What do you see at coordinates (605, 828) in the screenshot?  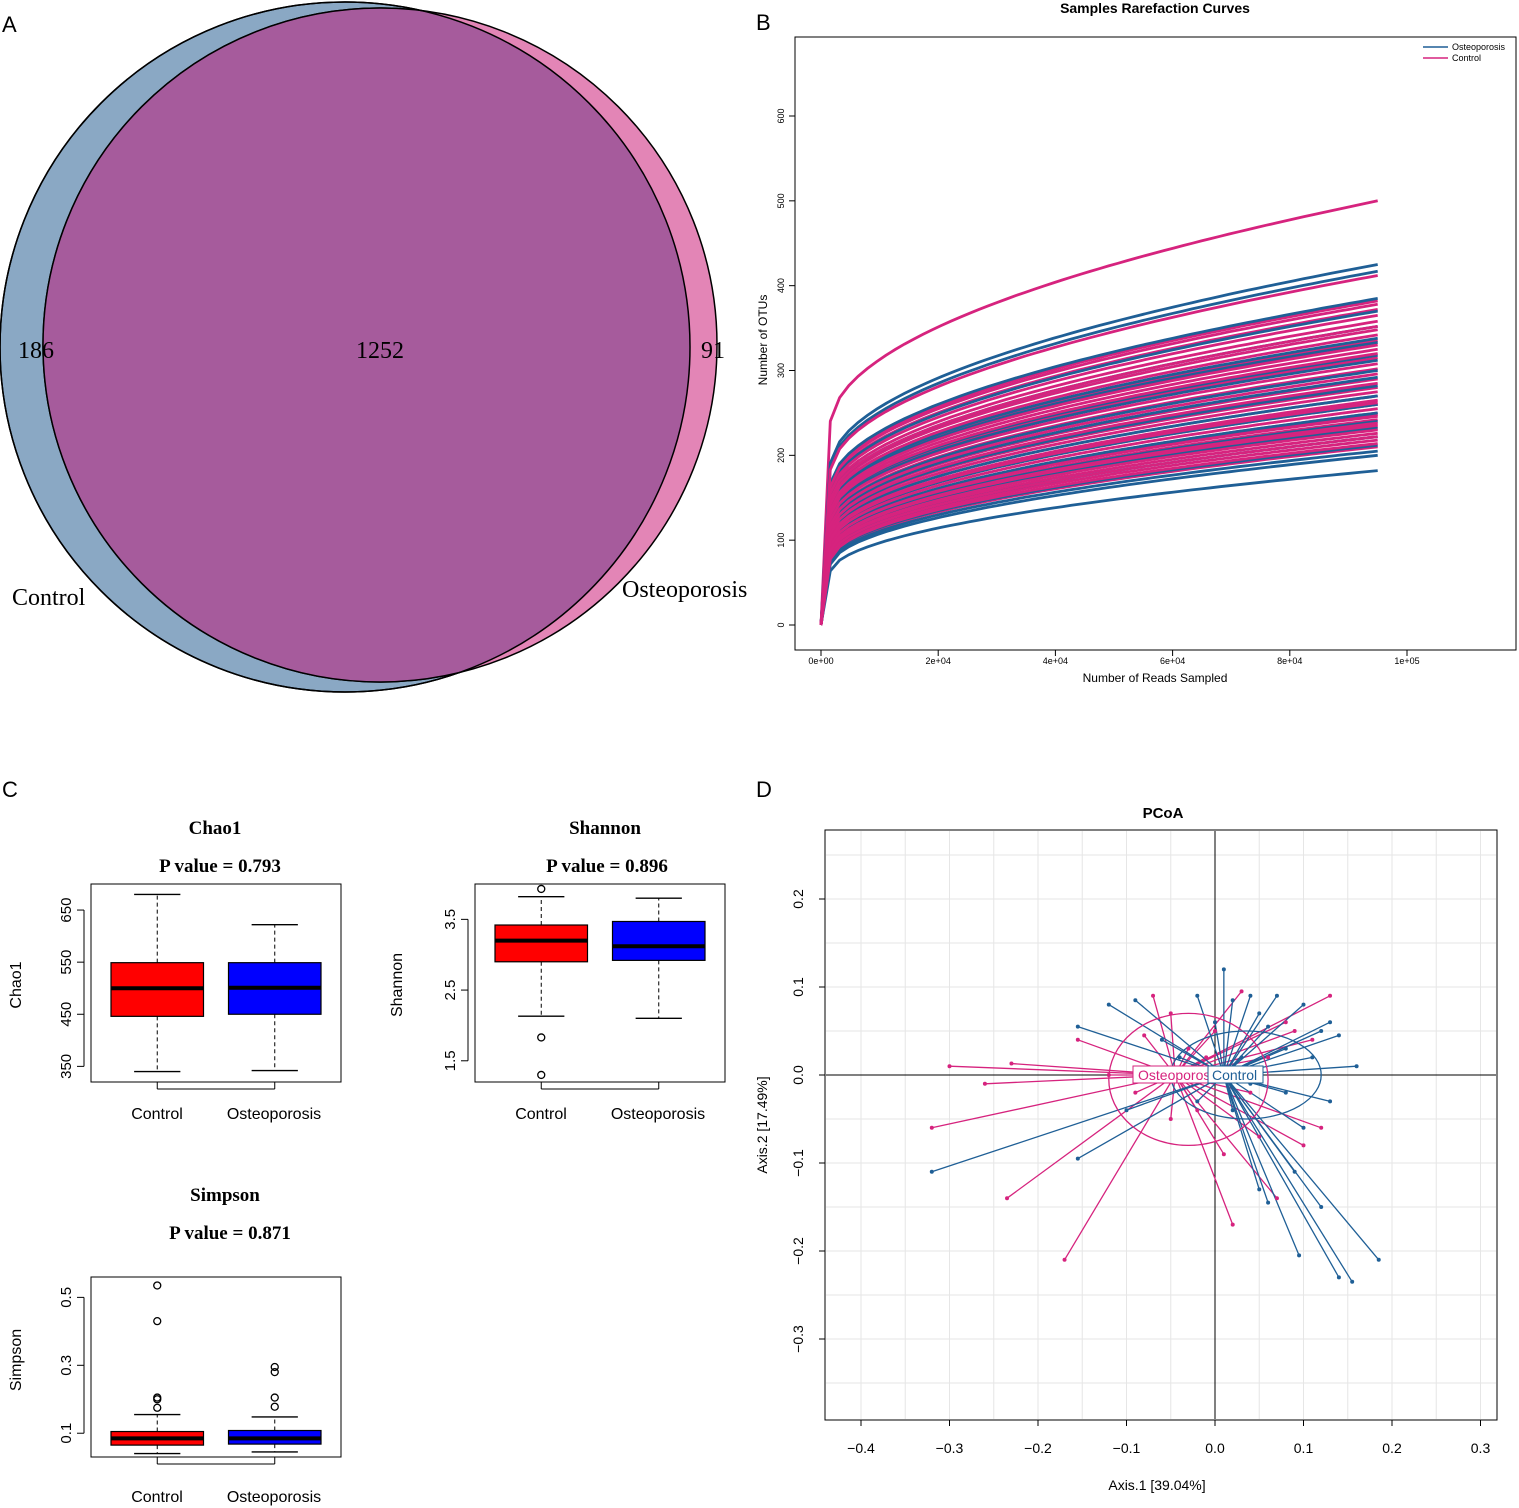 I see `shannon-title: Shannon` at bounding box center [605, 828].